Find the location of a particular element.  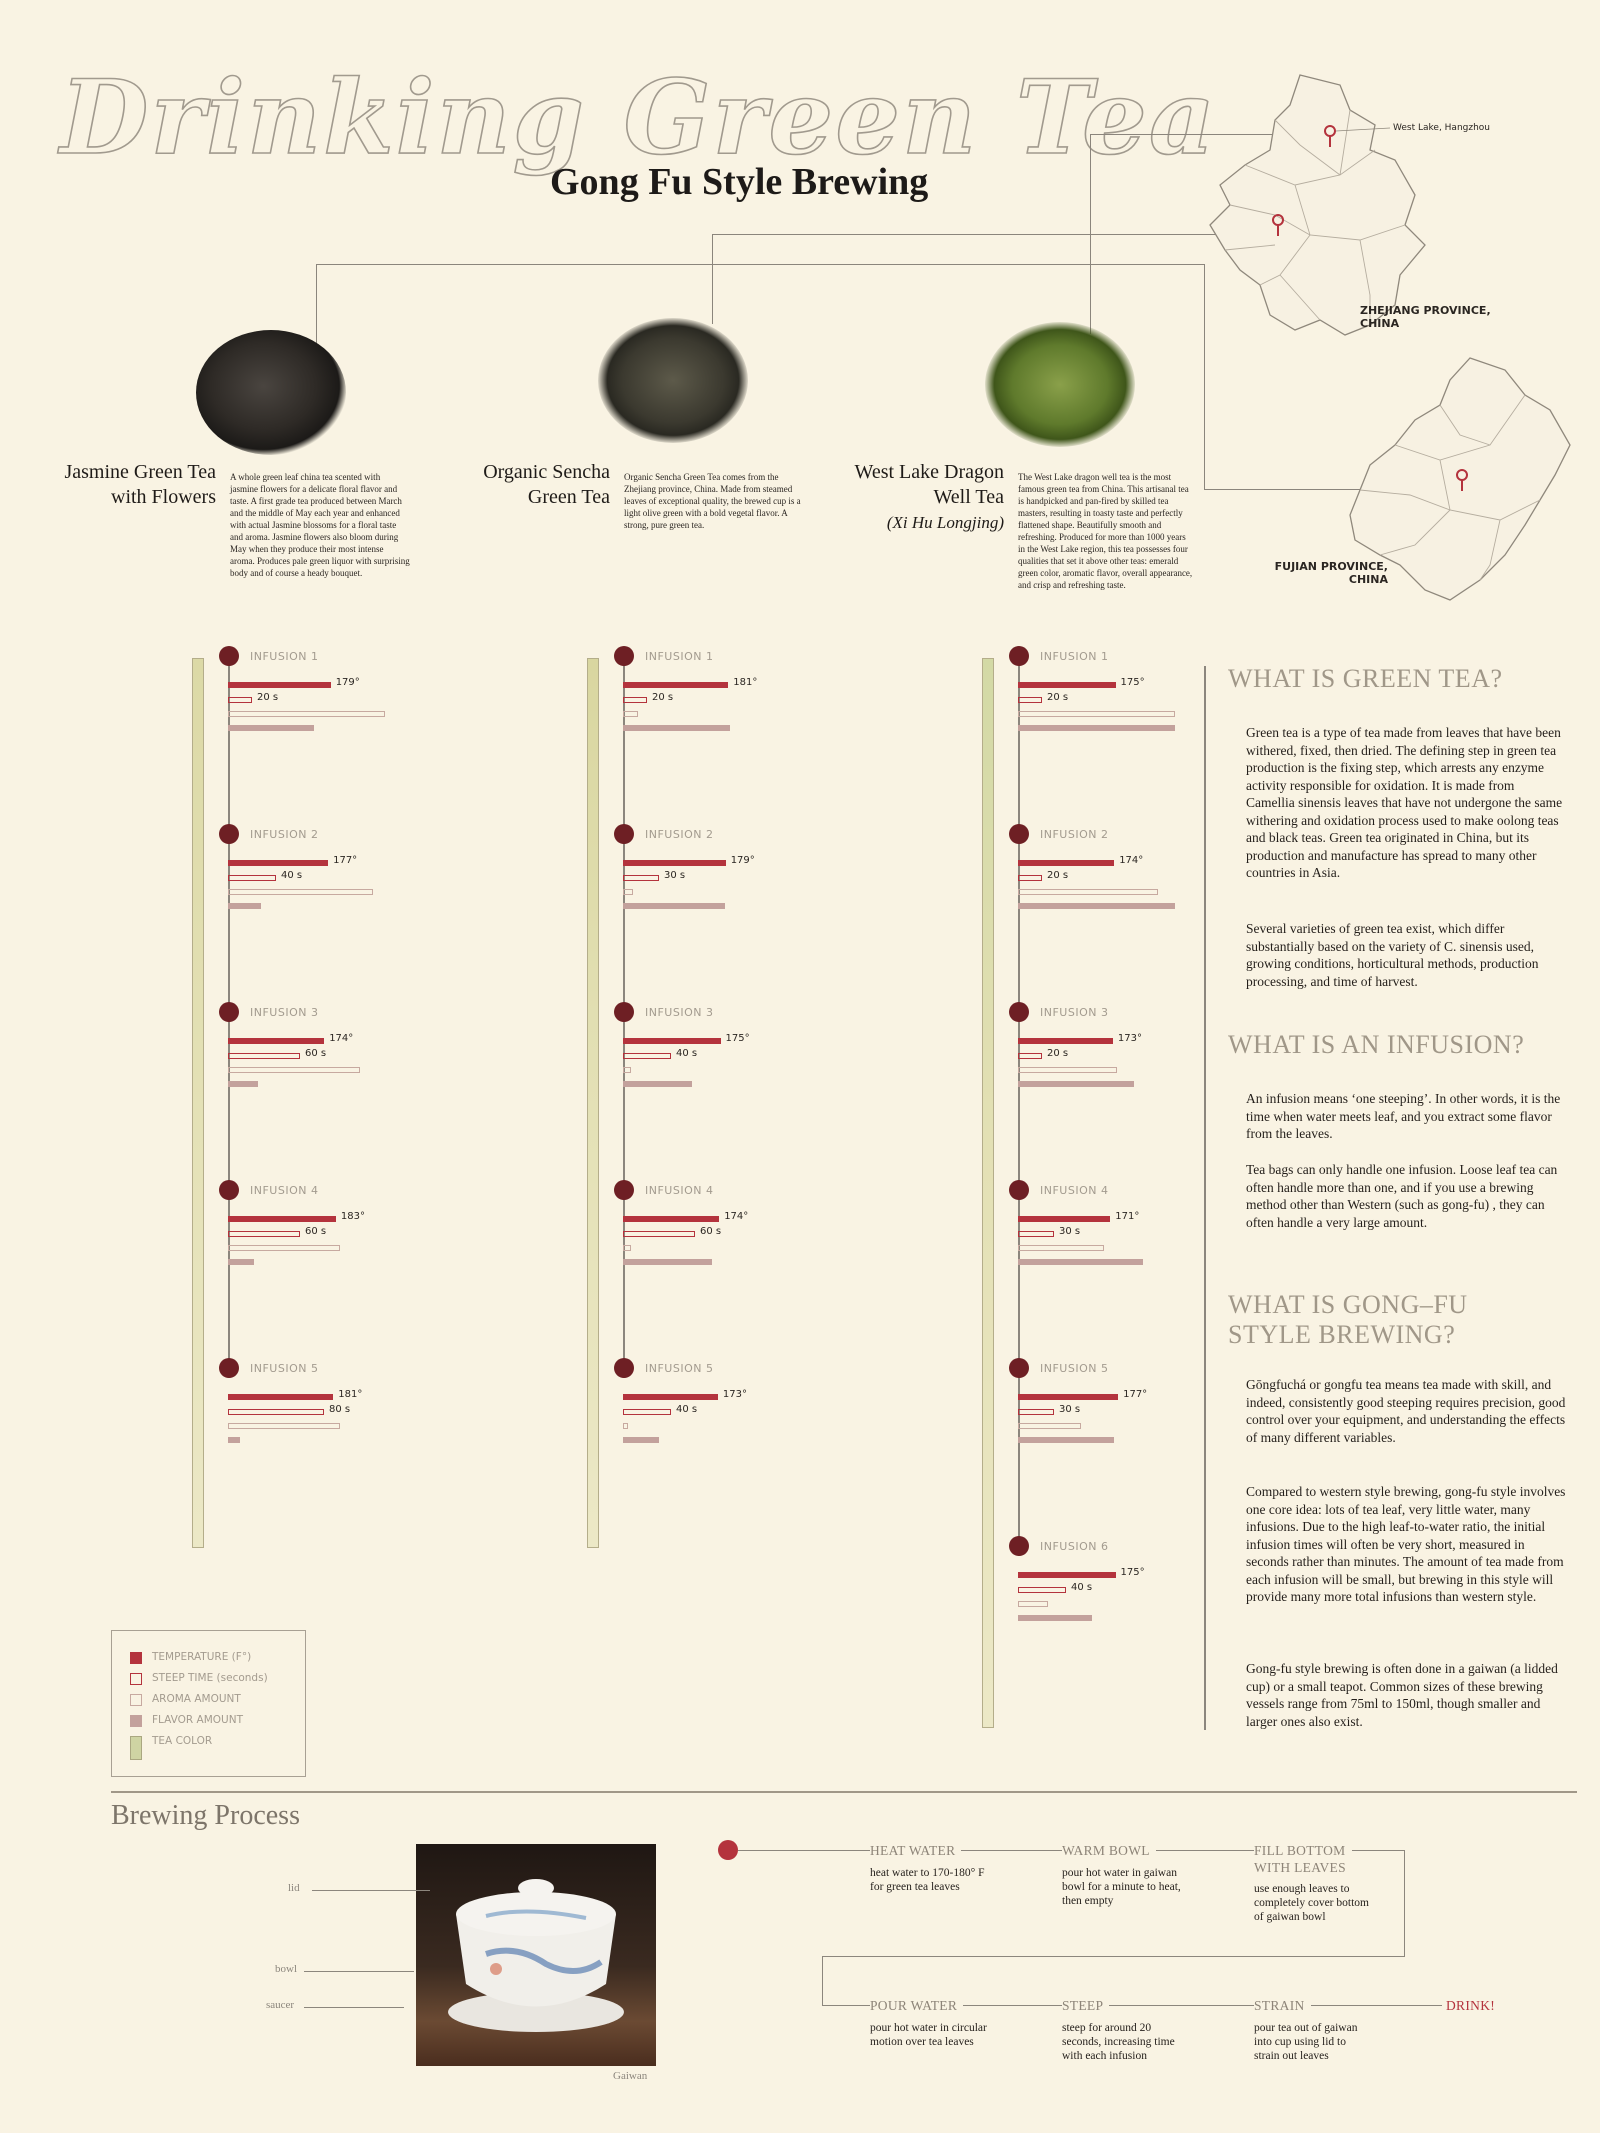

map-label-line: ZHEJIANG PROVINCE, is located at coordinates (1425, 310).